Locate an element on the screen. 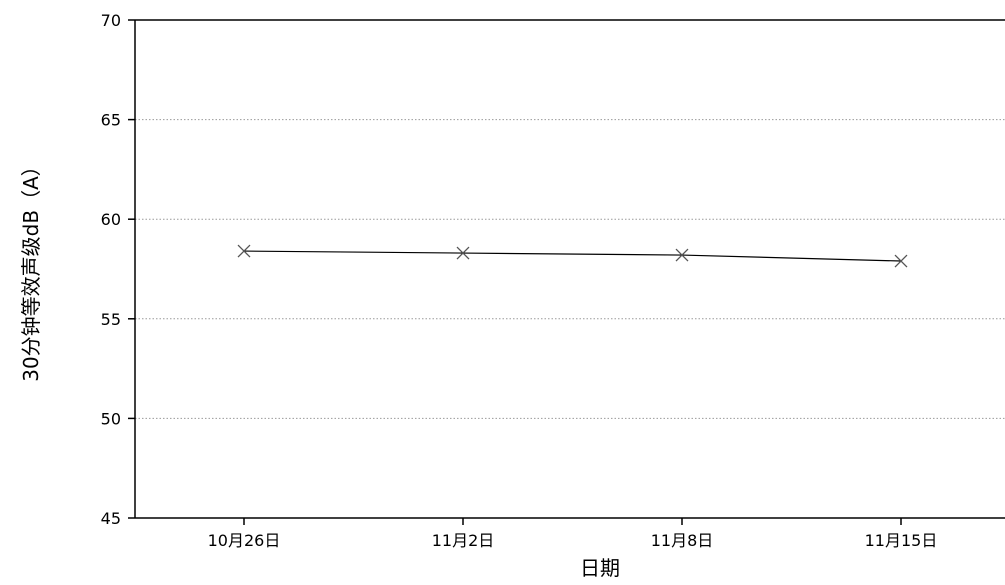 The width and height of the screenshot is (1005, 585). y-axis-ticks: 45 50 55 60 65 70 is located at coordinates (118, 269).